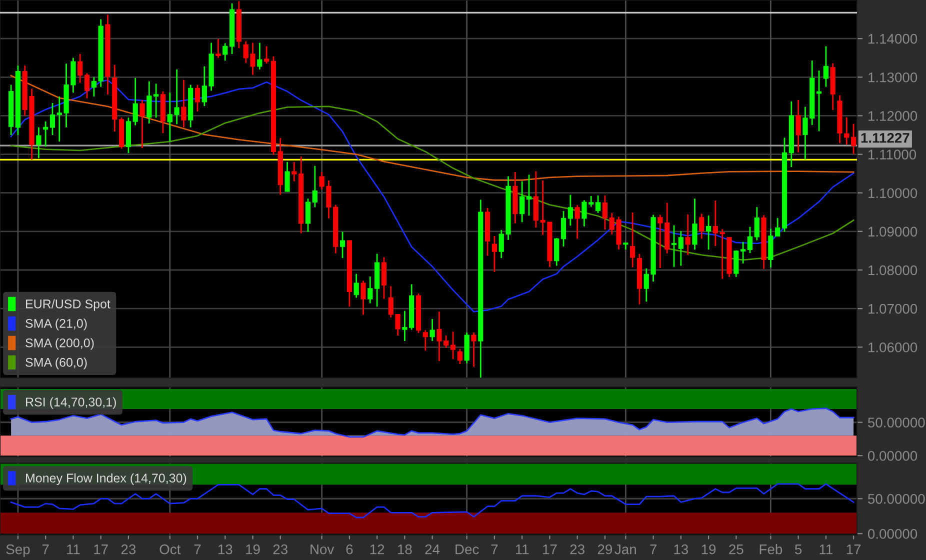 The height and width of the screenshot is (560, 926). What do you see at coordinates (71, 403) in the screenshot?
I see `series-label: RSI (14,70,30,1)` at bounding box center [71, 403].